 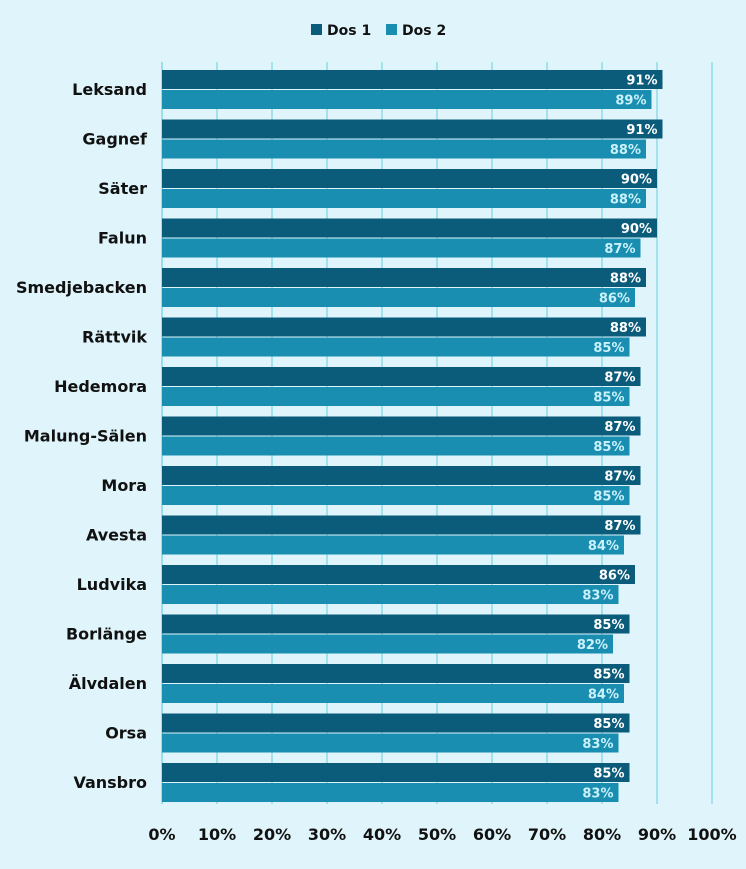 What do you see at coordinates (349, 31) in the screenshot?
I see `legend-label: Dos 1` at bounding box center [349, 31].